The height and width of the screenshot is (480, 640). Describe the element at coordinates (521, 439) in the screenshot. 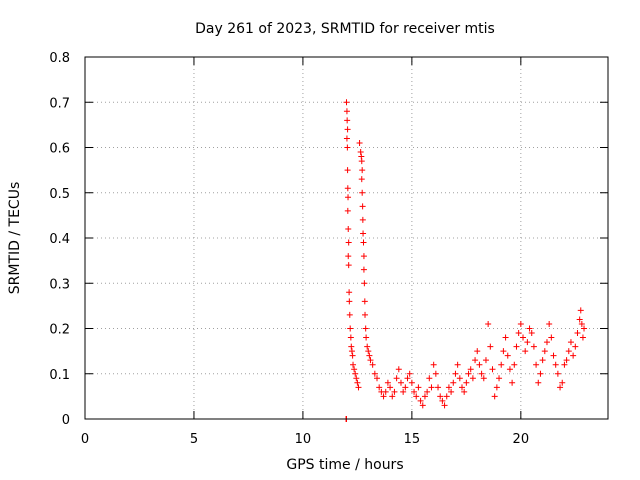

I see `x-tick-label: 20` at that location.